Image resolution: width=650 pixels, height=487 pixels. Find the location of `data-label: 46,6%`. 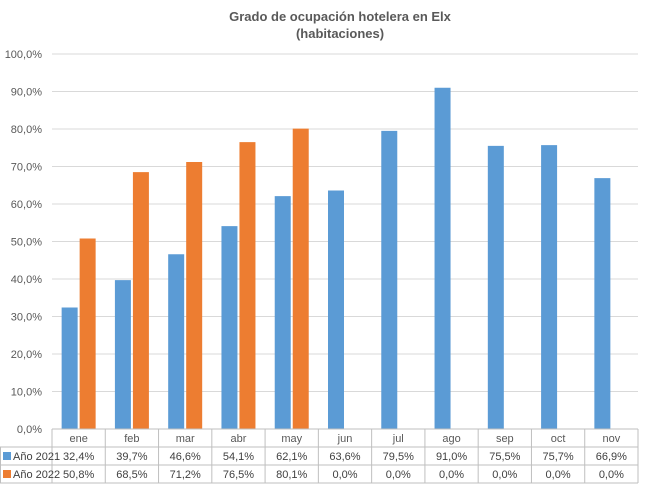

data-label: 46,6% is located at coordinates (185, 457).